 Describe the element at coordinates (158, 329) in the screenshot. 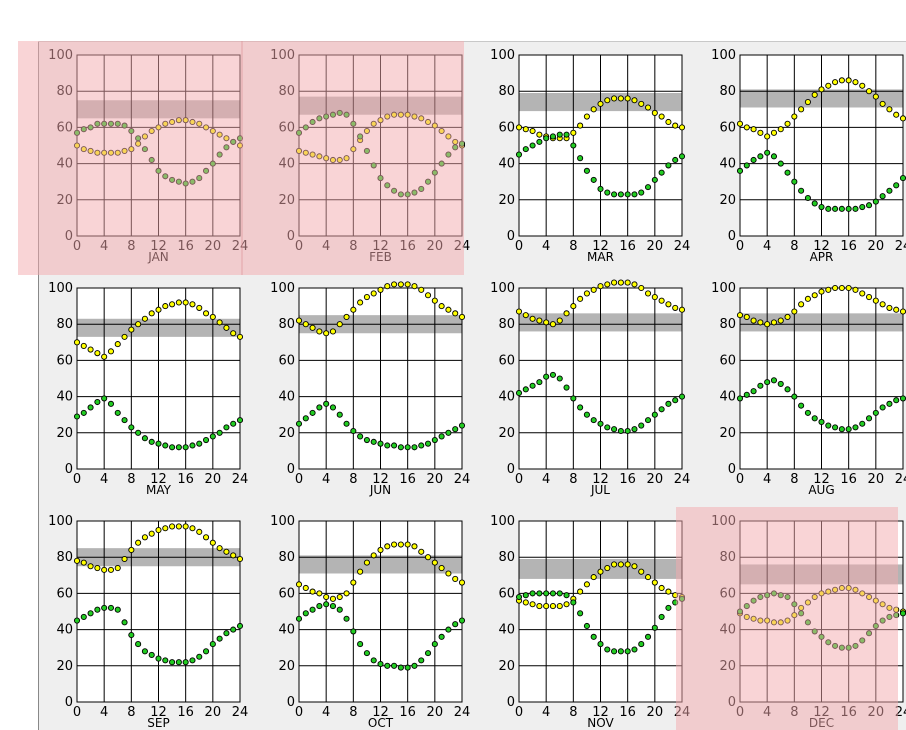

I see `temperature-series` at that location.